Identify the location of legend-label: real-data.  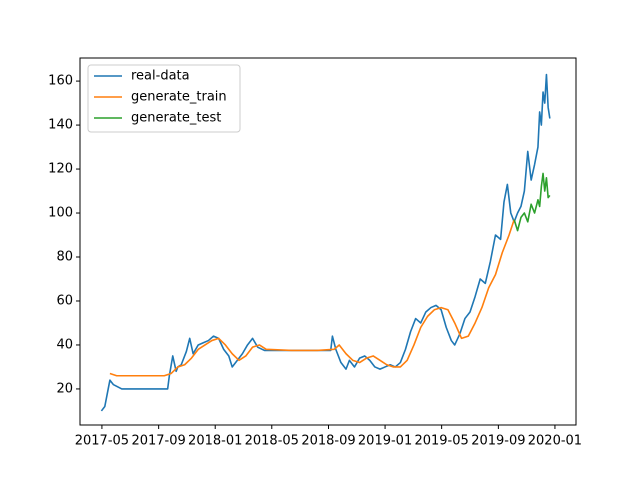
(160, 76).